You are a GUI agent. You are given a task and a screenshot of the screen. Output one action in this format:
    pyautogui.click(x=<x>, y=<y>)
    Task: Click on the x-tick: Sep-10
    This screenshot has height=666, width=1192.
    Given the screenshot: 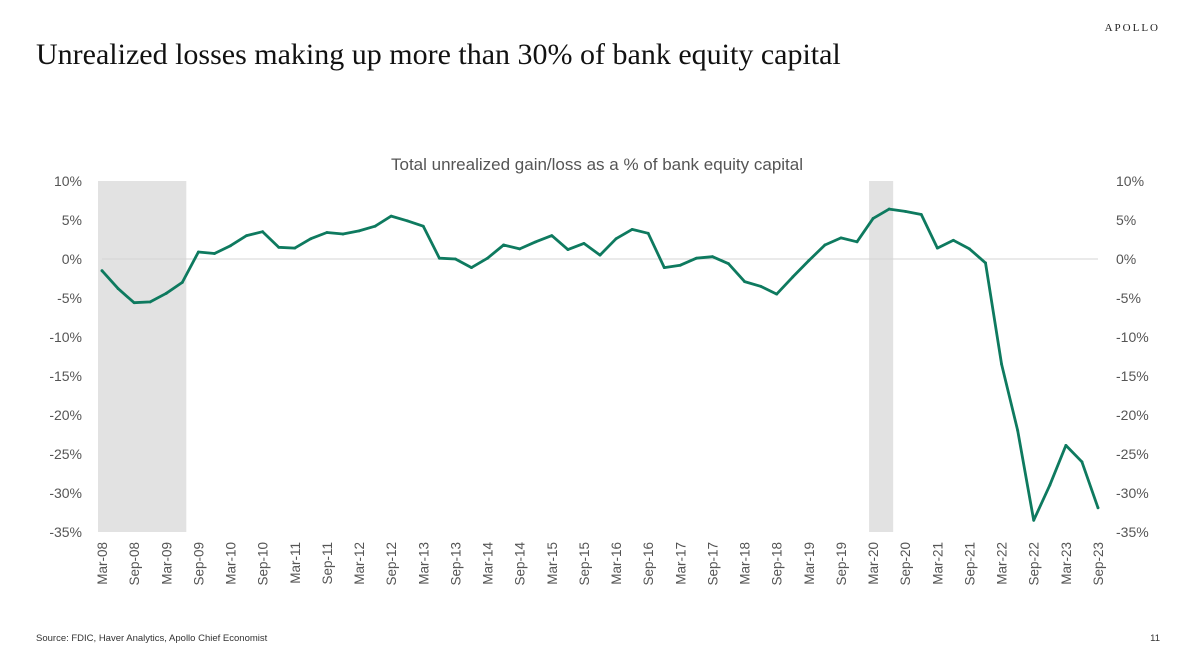 What is the action you would take?
    pyautogui.click(x=263, y=564)
    